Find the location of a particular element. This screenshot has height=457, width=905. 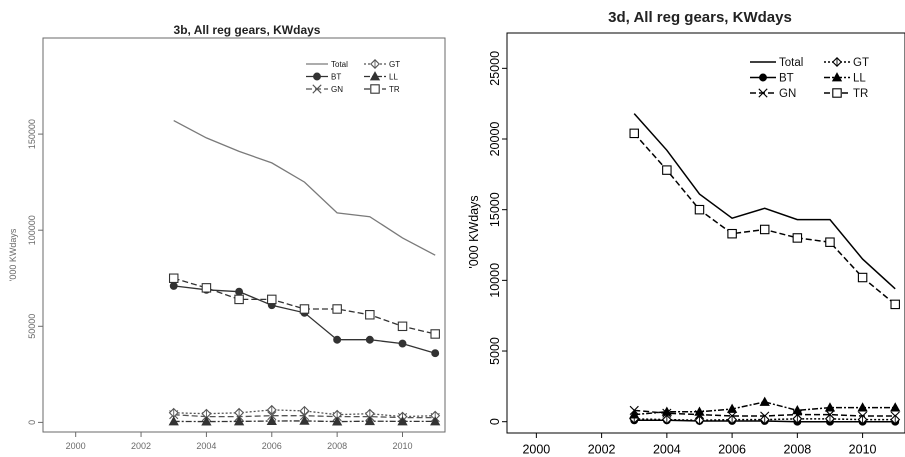

series-bt is located at coordinates (304, 319).